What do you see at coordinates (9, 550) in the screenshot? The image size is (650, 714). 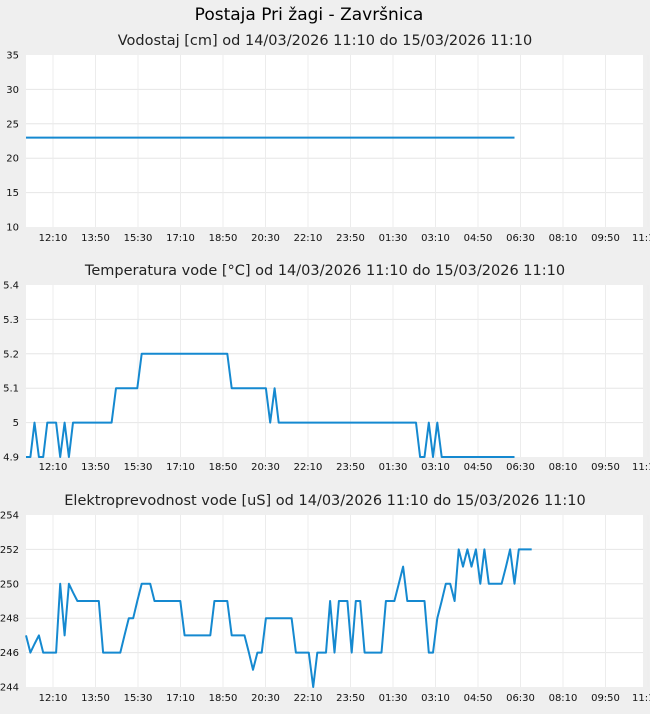 I see `y-tick-label: 252` at bounding box center [9, 550].